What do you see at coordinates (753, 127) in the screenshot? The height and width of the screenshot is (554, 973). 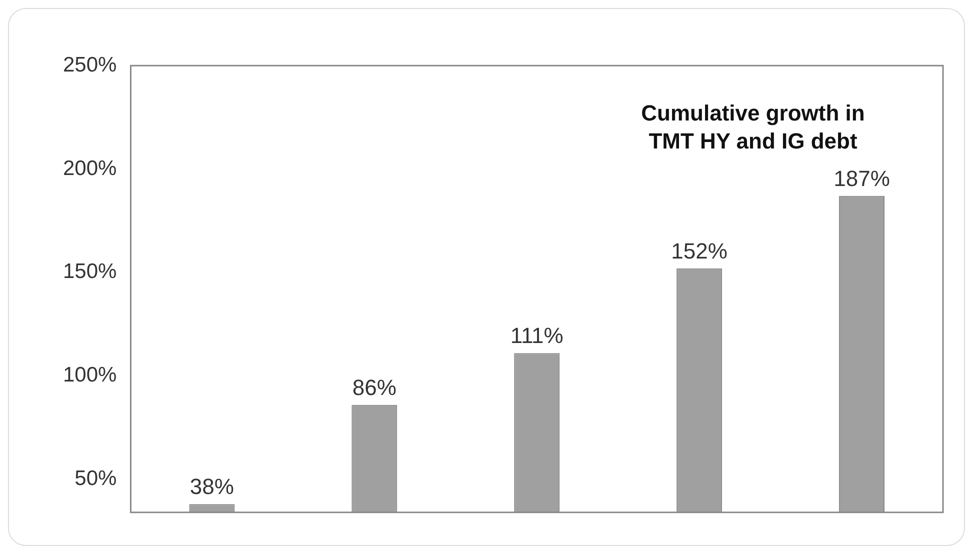 I see `text: Cumulative growth in TMT HY and IG debt` at bounding box center [753, 127].